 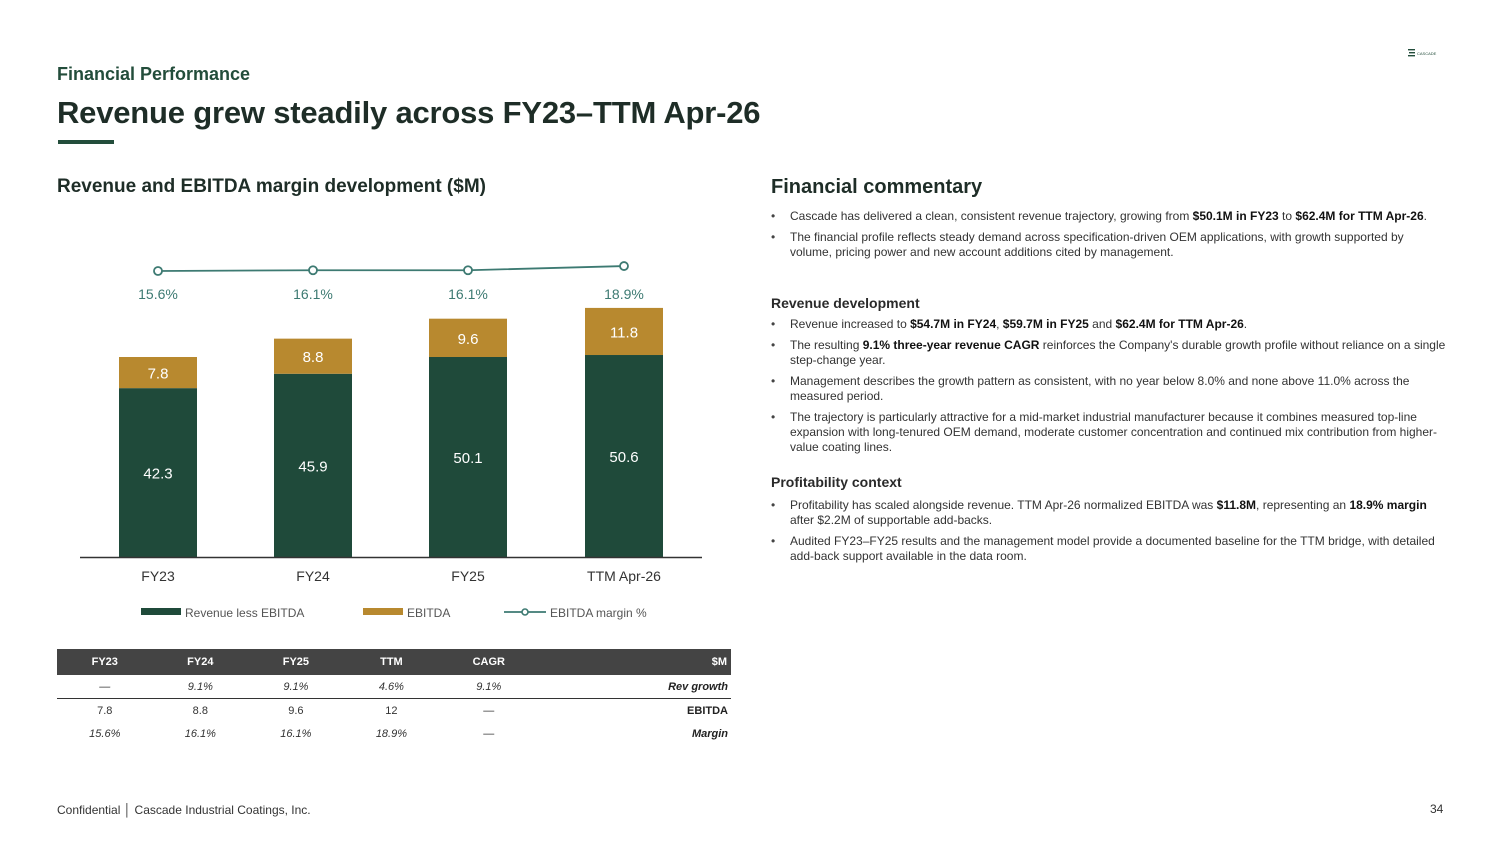 I want to click on x-tick-label: FY24, so click(x=313, y=576).